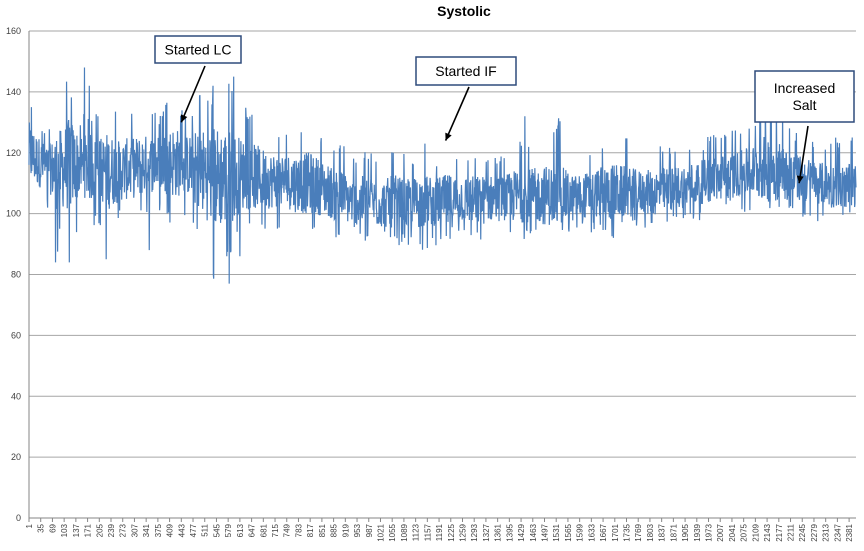 The width and height of the screenshot is (864, 551). What do you see at coordinates (673, 532) in the screenshot?
I see `x-tick-label: 1871` at bounding box center [673, 532].